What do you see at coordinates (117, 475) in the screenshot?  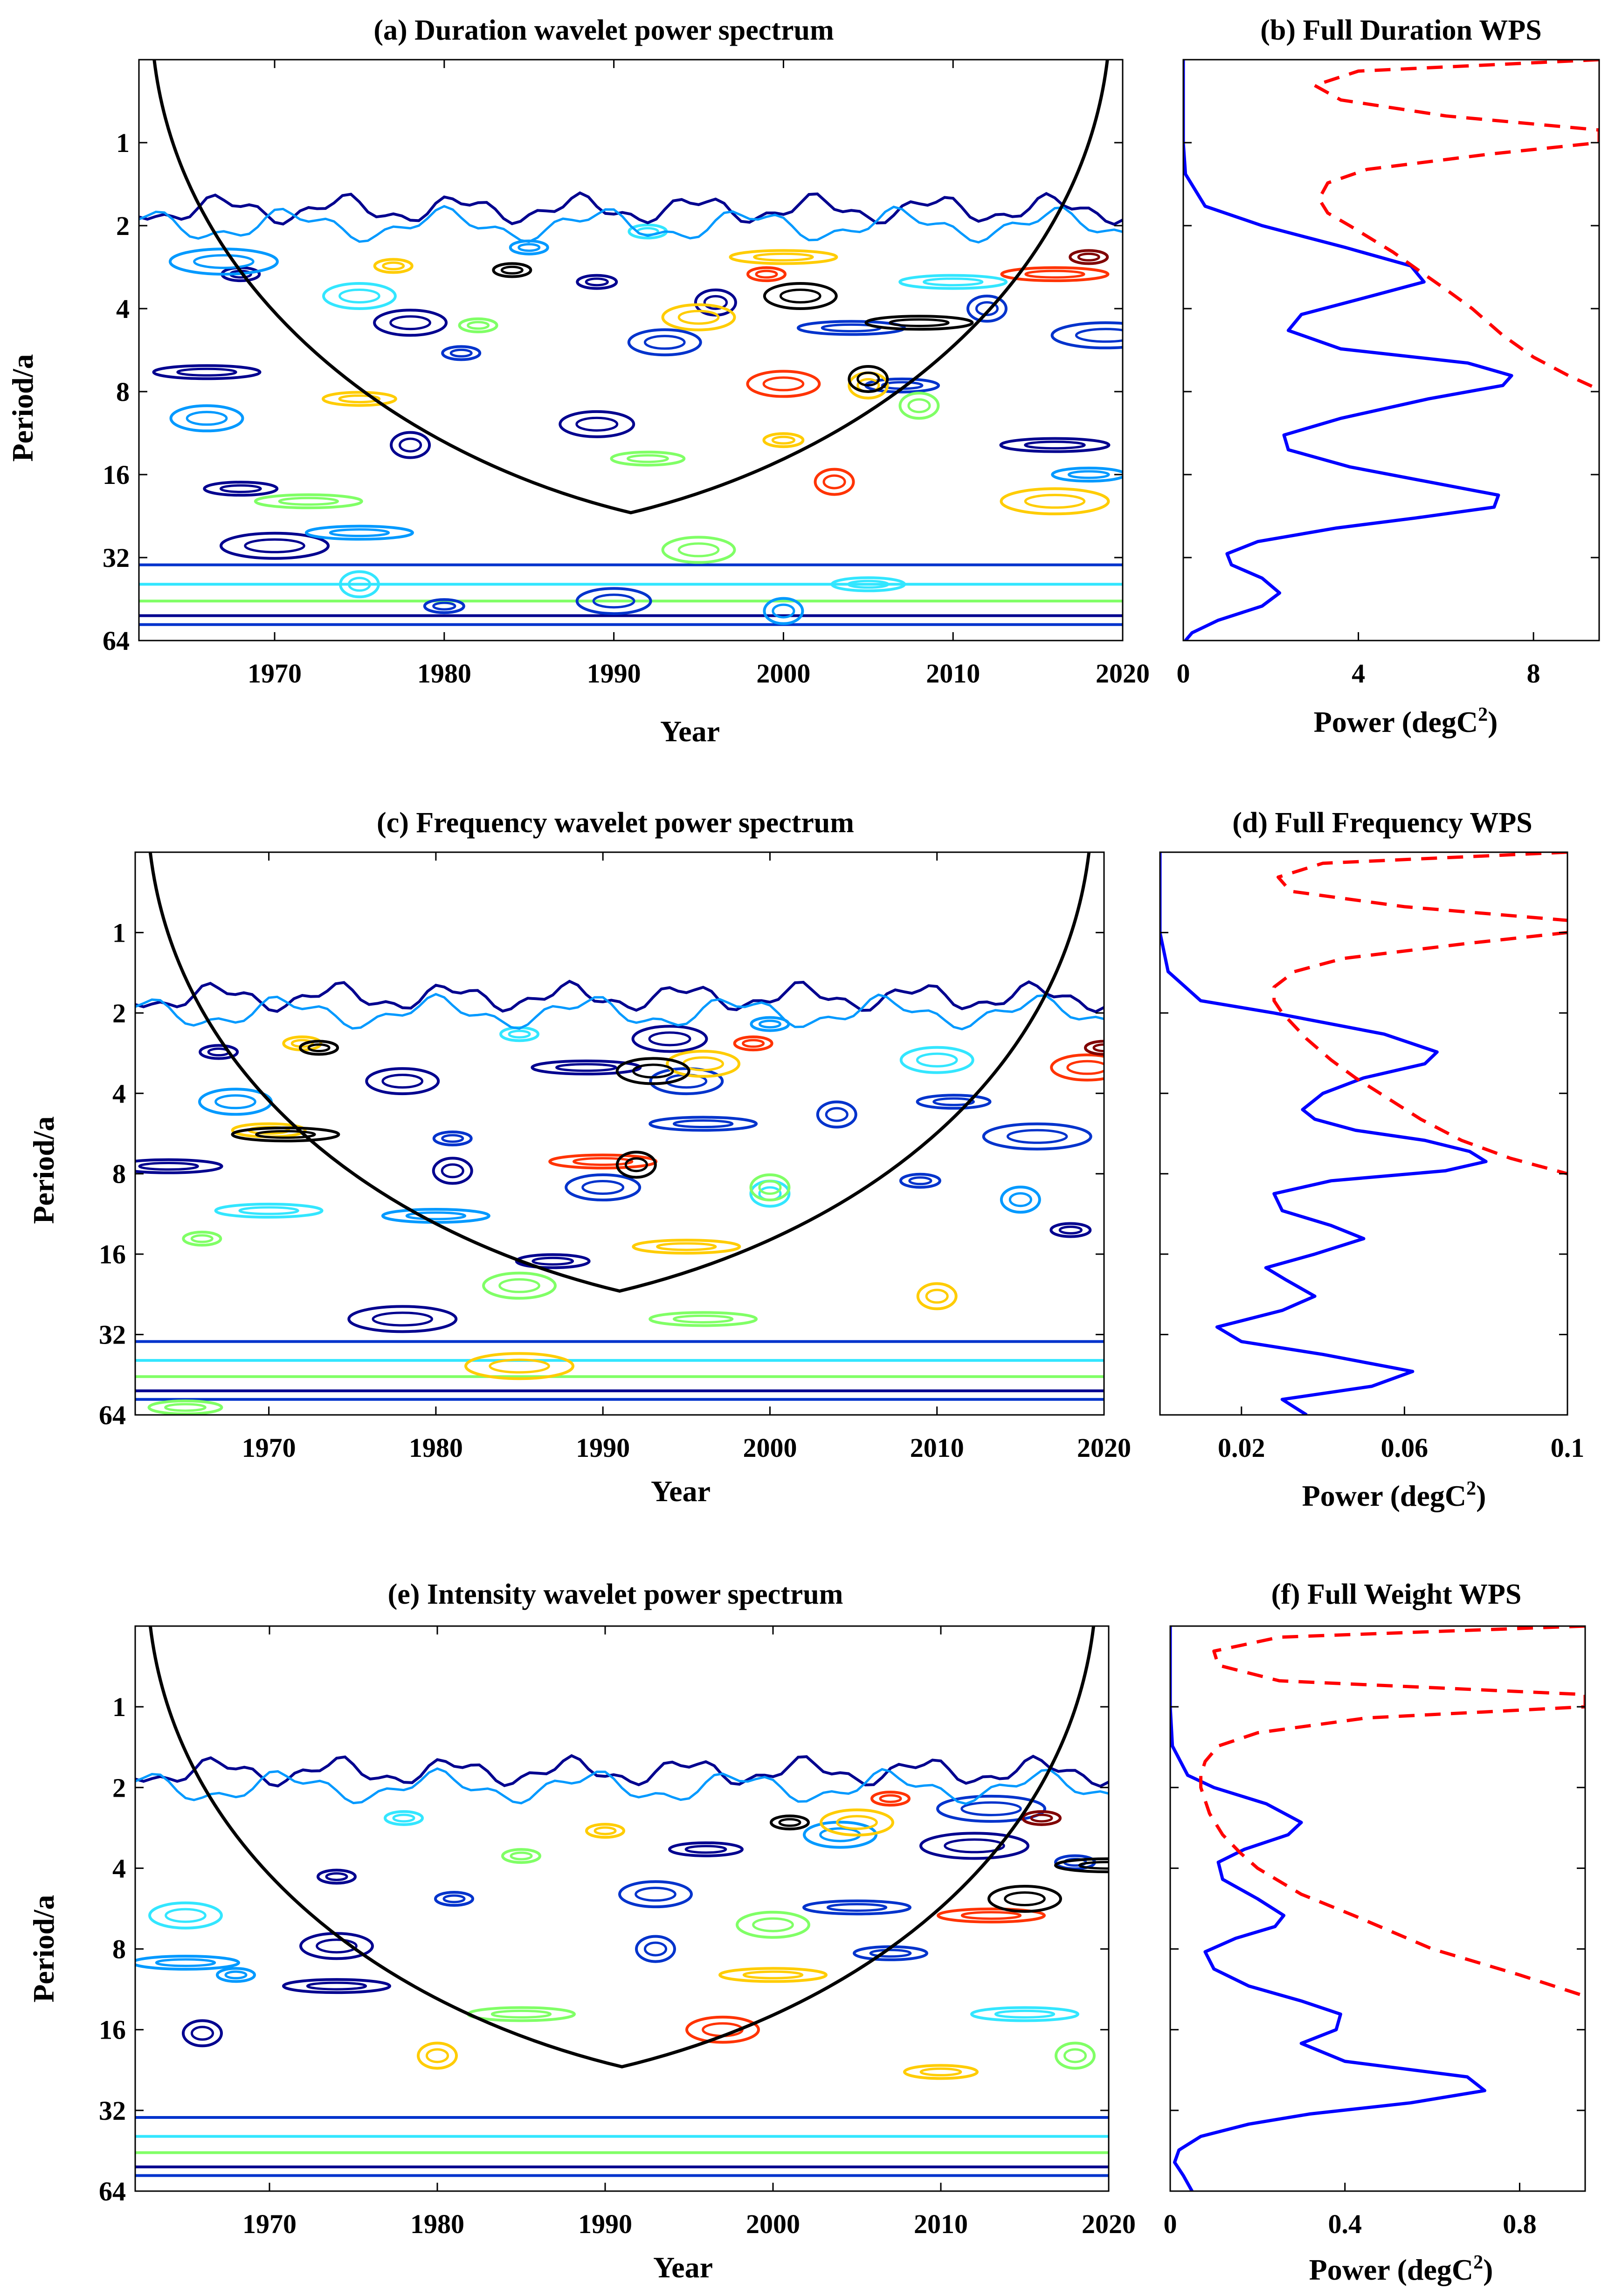 I see `panel-a-ytick-label: 16` at bounding box center [117, 475].